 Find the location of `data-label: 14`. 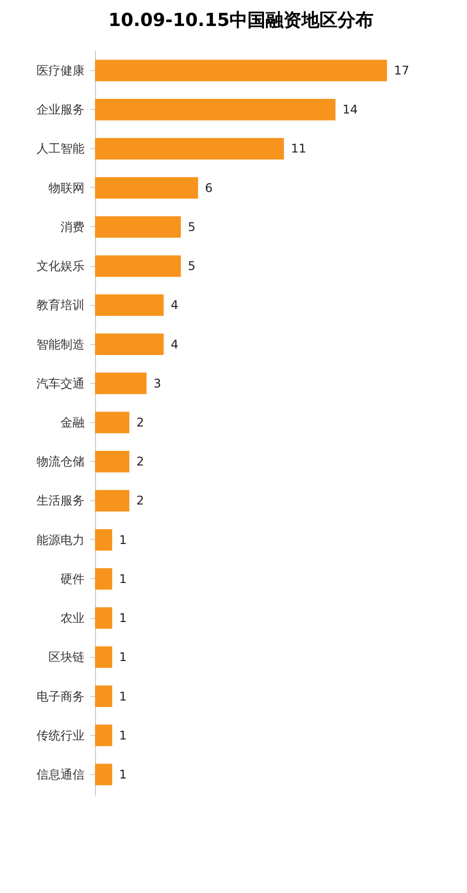

data-label: 14 is located at coordinates (350, 109).